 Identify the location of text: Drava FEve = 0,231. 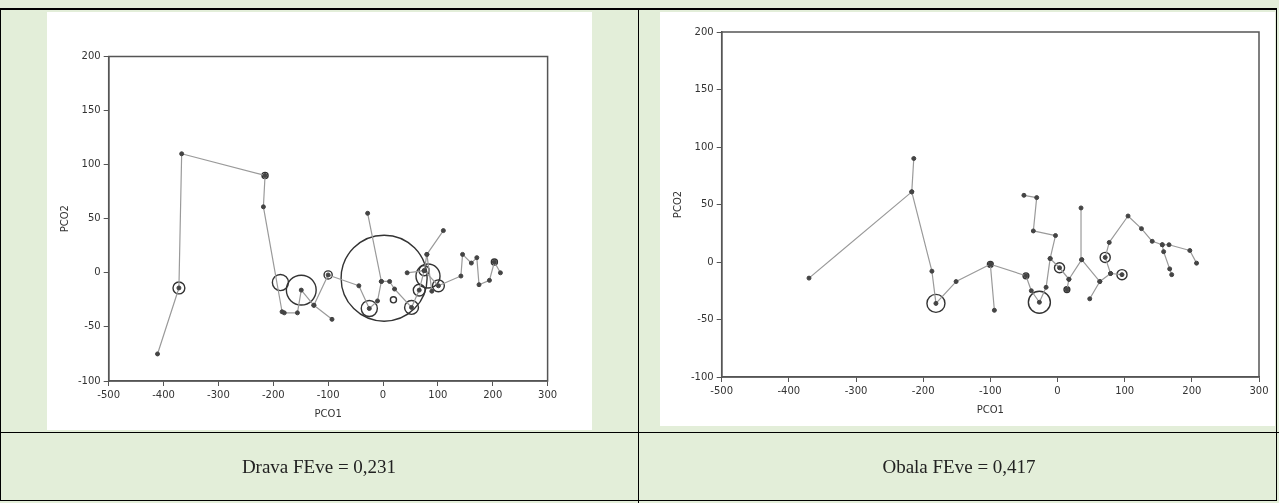
(319, 467).